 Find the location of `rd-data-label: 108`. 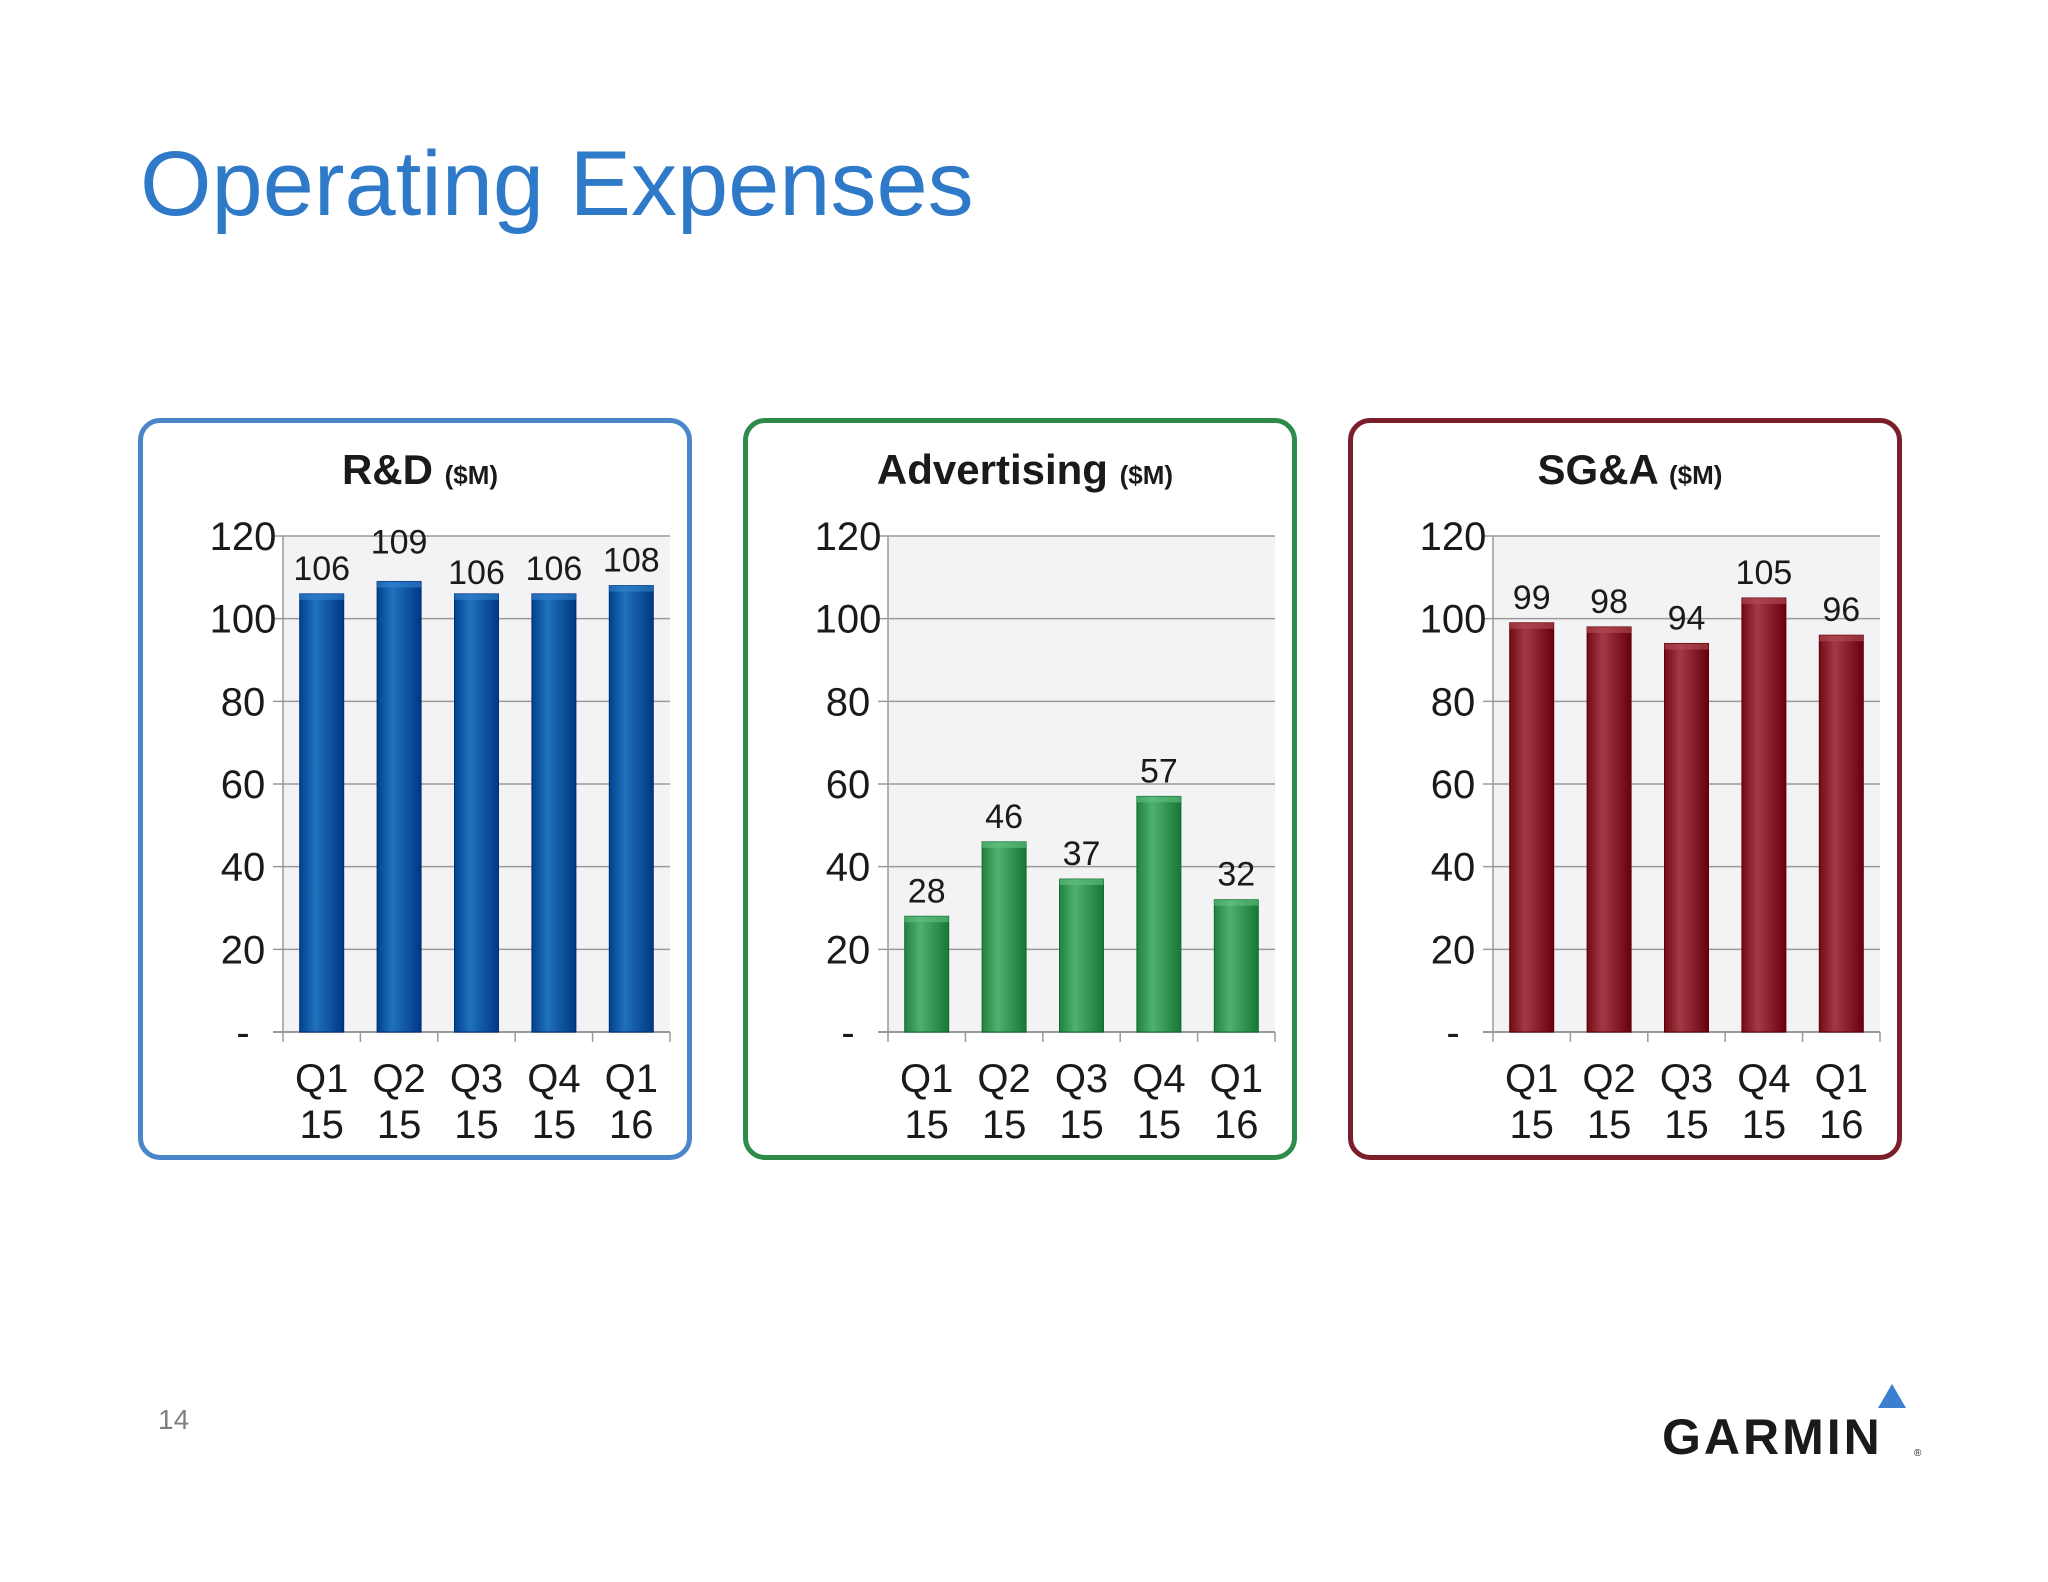

rd-data-label: 108 is located at coordinates (631, 561).